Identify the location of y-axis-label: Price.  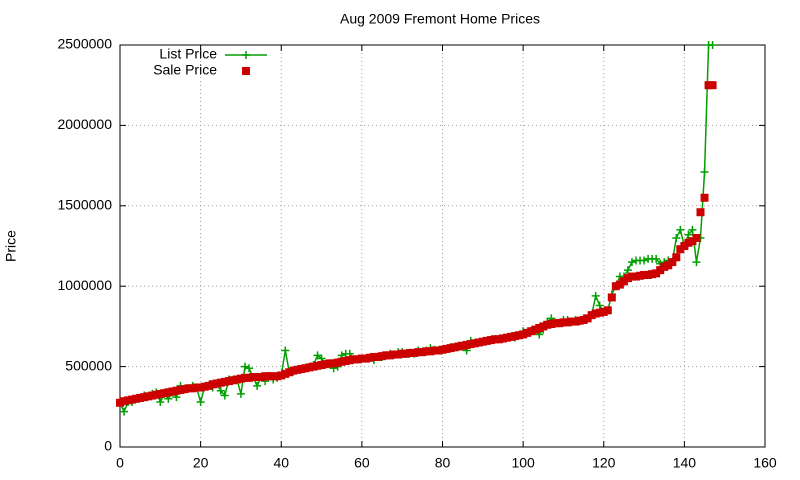
(11, 246).